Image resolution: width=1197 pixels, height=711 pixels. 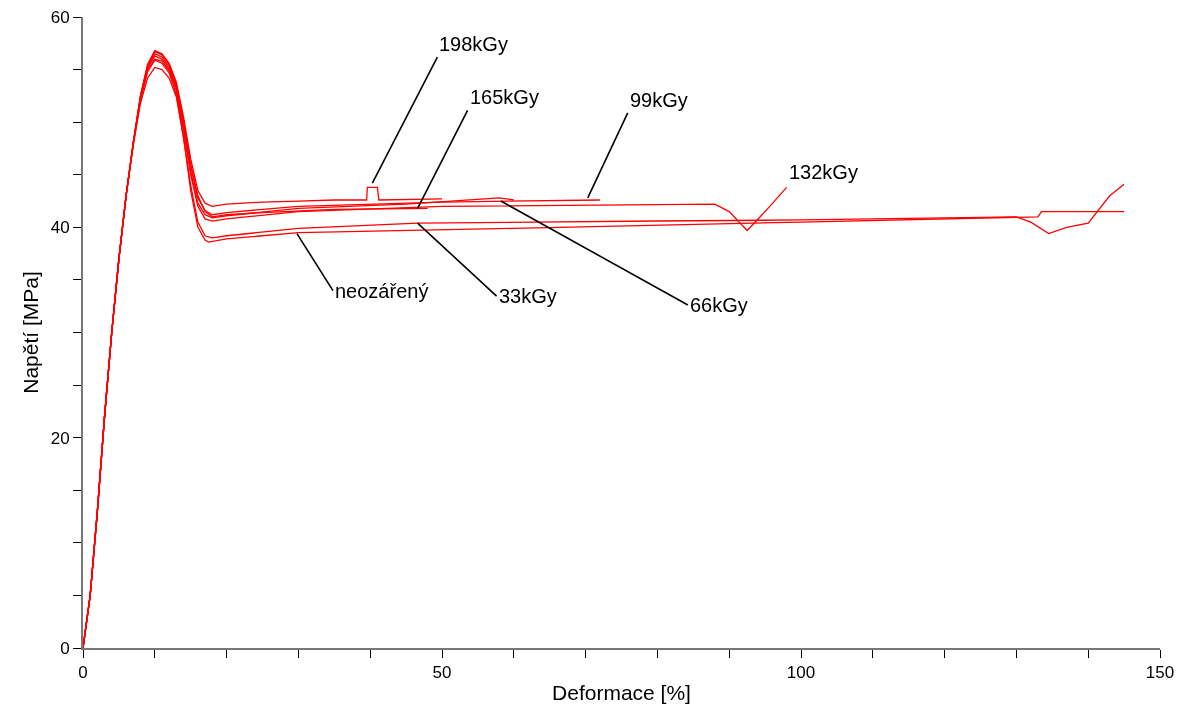 I want to click on y-tick-label: 60, so click(x=60, y=17).